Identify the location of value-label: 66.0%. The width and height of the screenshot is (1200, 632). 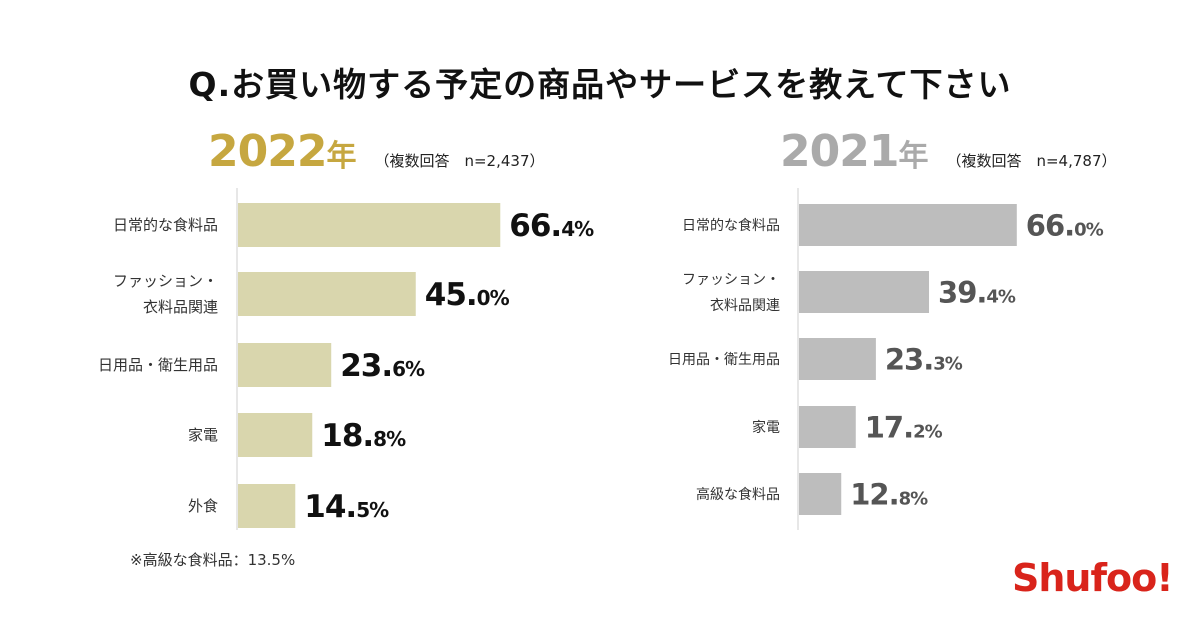
(1065, 225).